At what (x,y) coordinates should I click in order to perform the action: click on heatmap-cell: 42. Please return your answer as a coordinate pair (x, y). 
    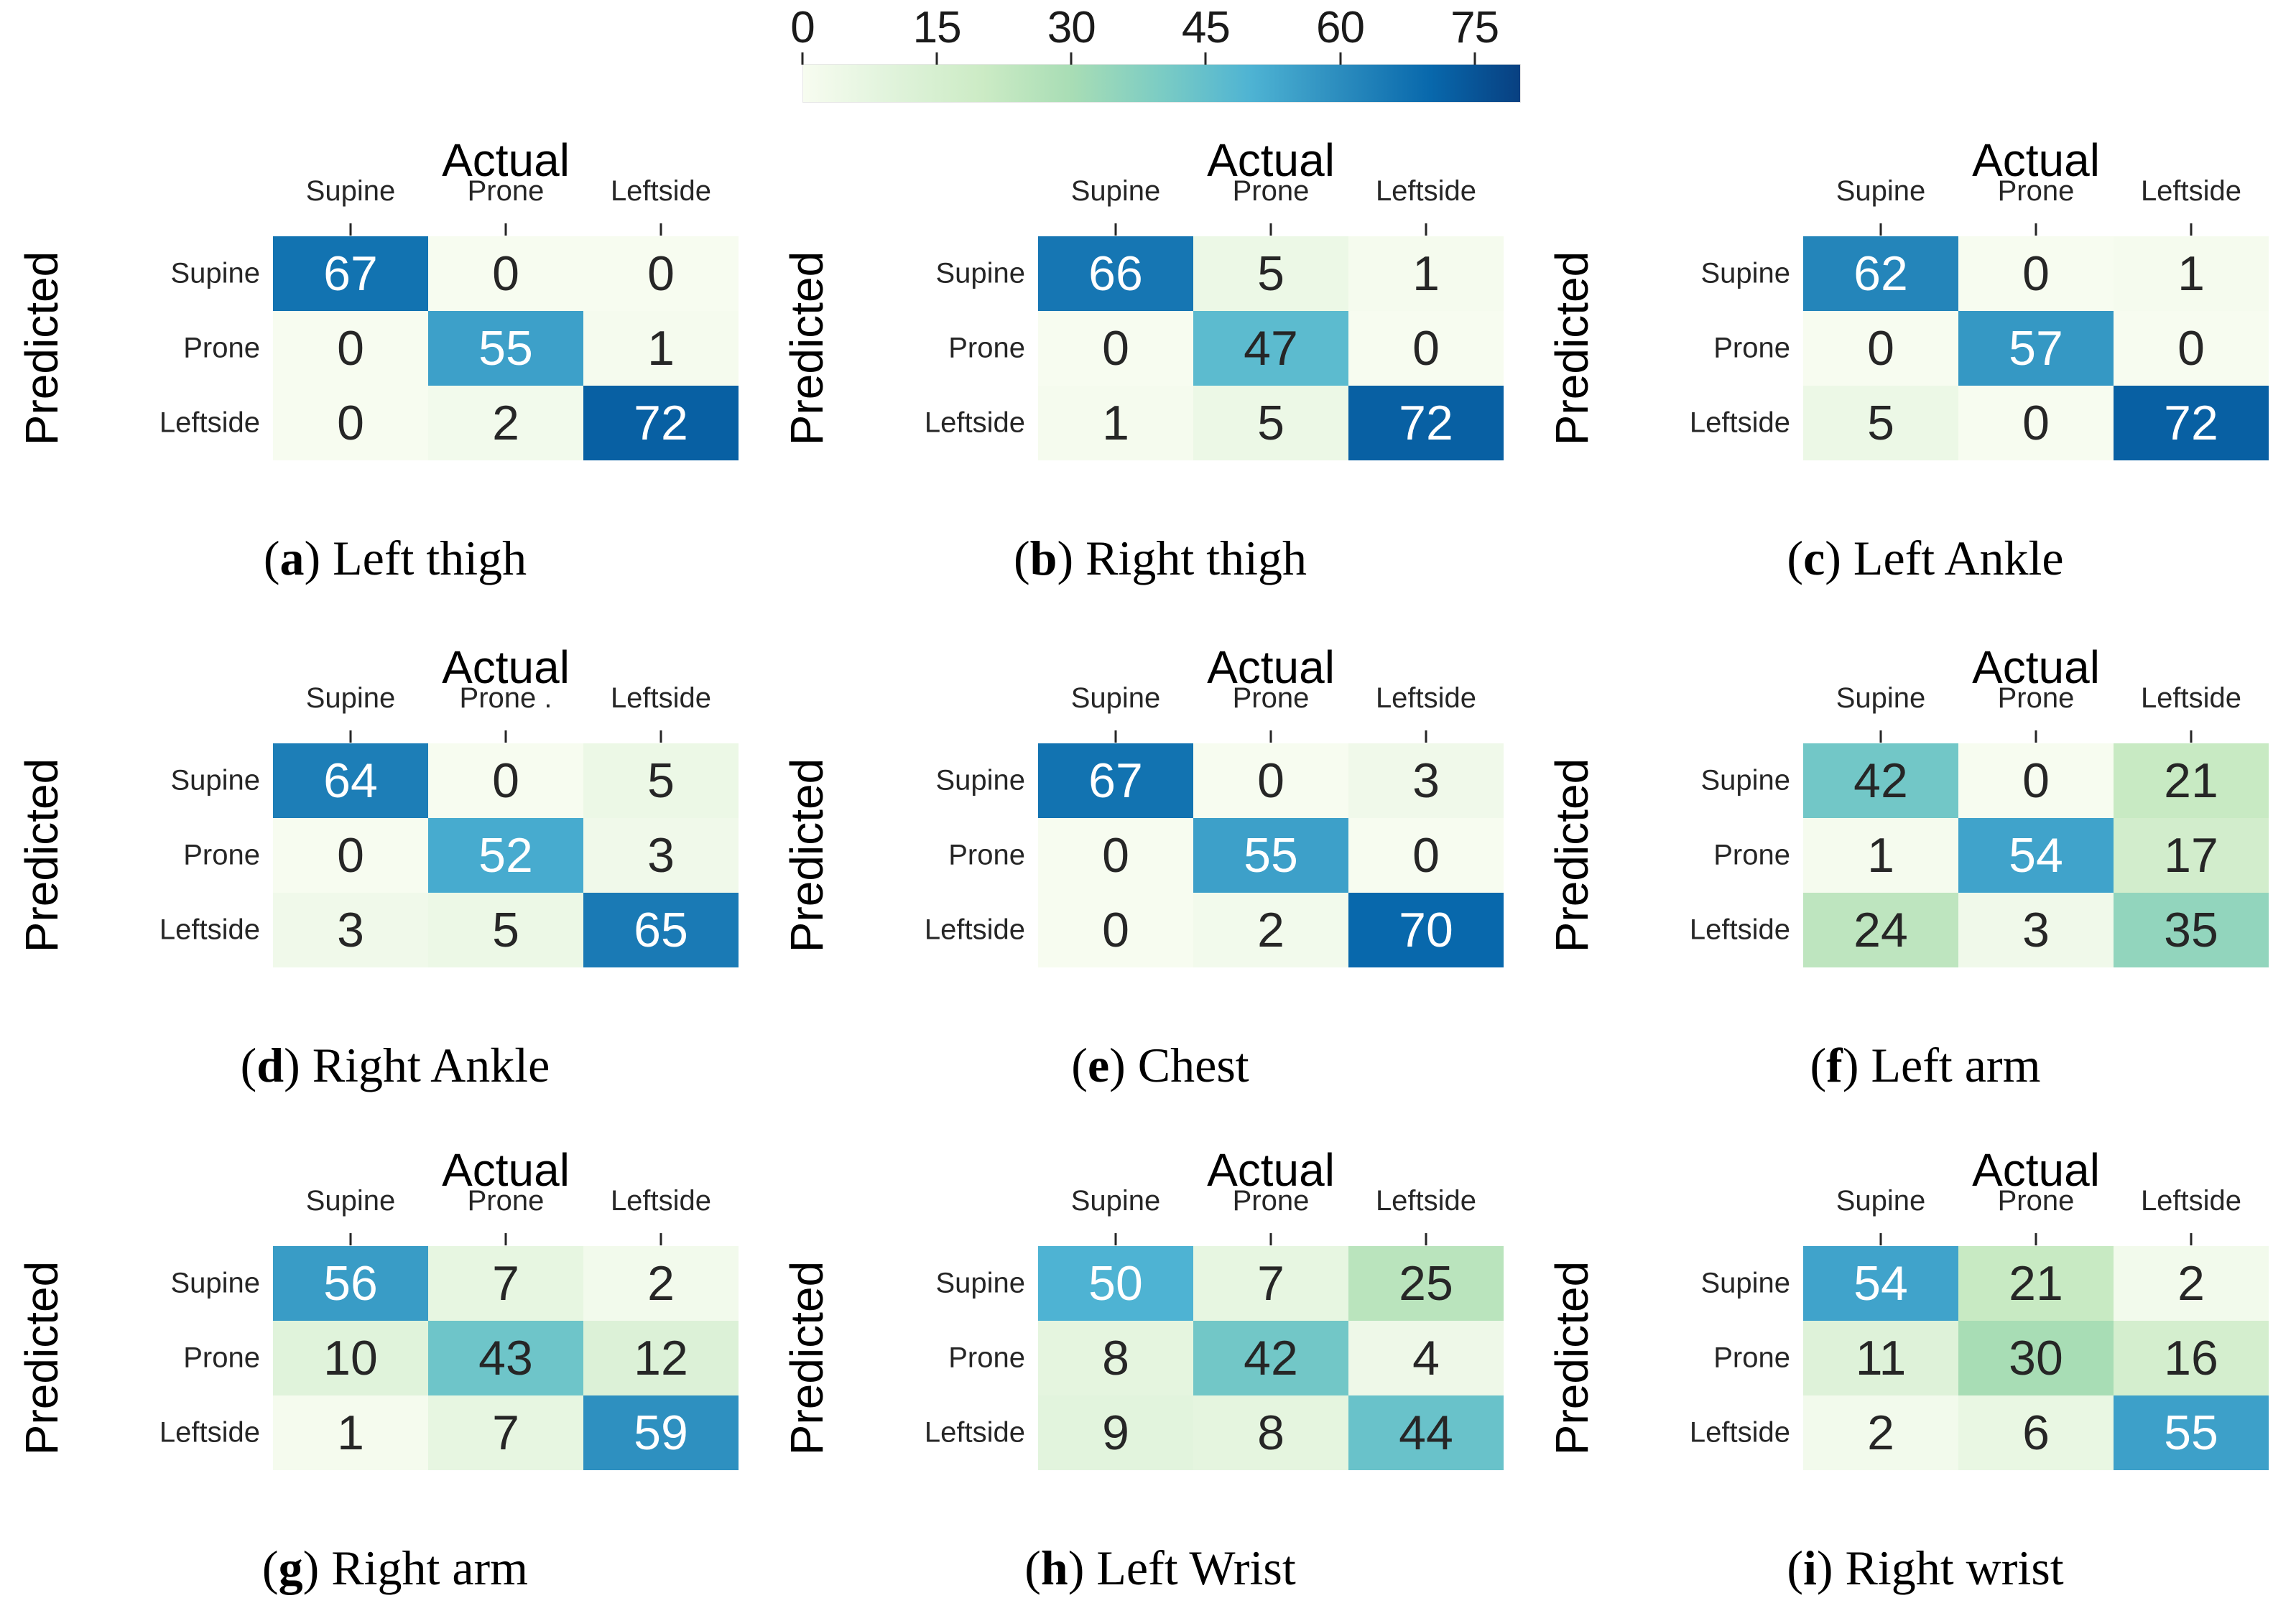
    Looking at the image, I should click on (1880, 780).